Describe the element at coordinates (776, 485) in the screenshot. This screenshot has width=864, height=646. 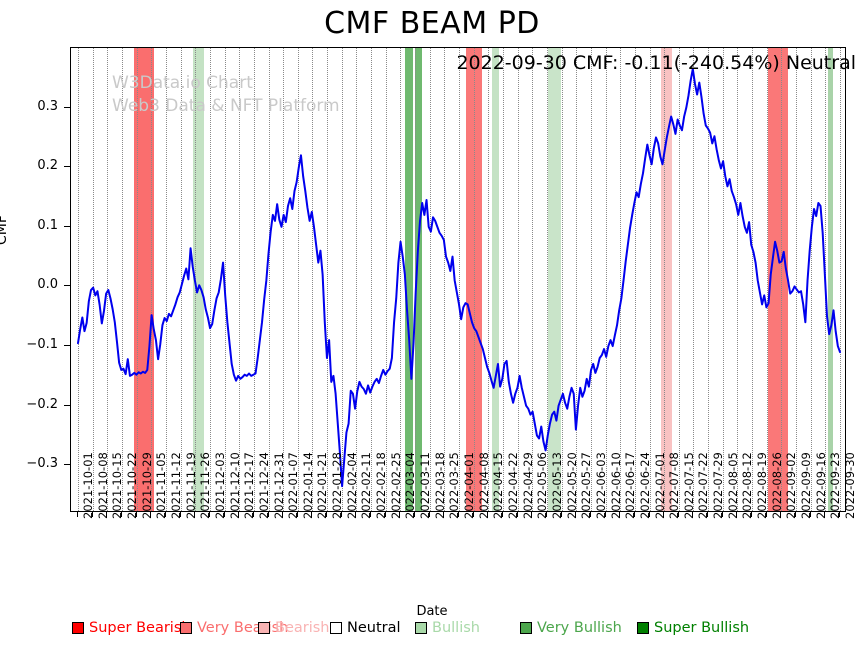
I see `x-axis-tick-label: 2022-08-26` at that location.